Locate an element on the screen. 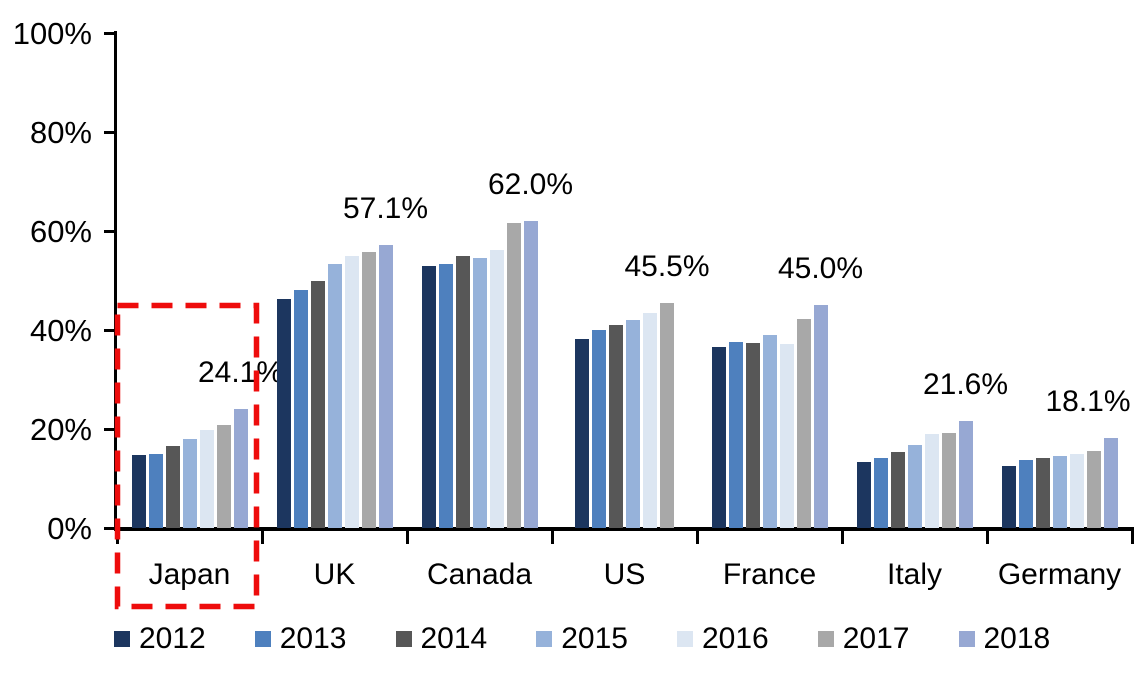  y-axis-line is located at coordinates (115, 281).